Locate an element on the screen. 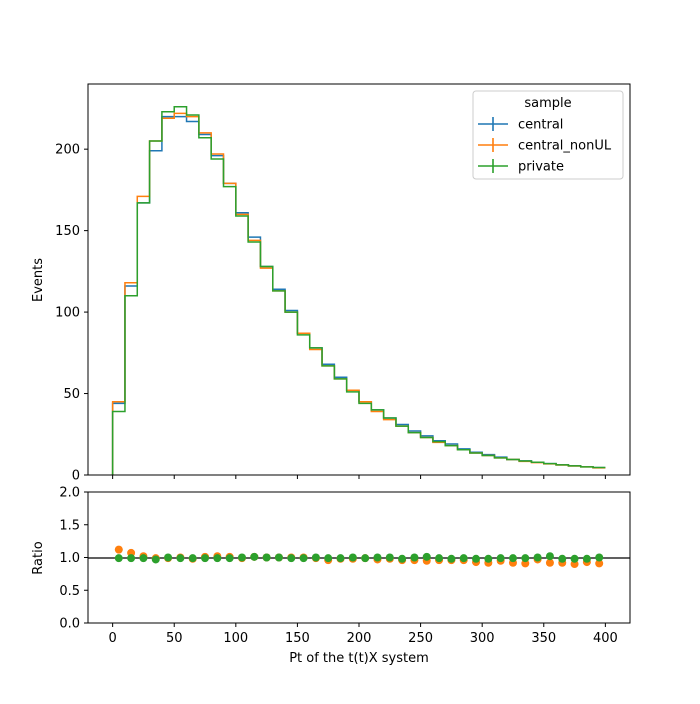 The image size is (700, 704). y-tick-label: 200 is located at coordinates (67, 150).